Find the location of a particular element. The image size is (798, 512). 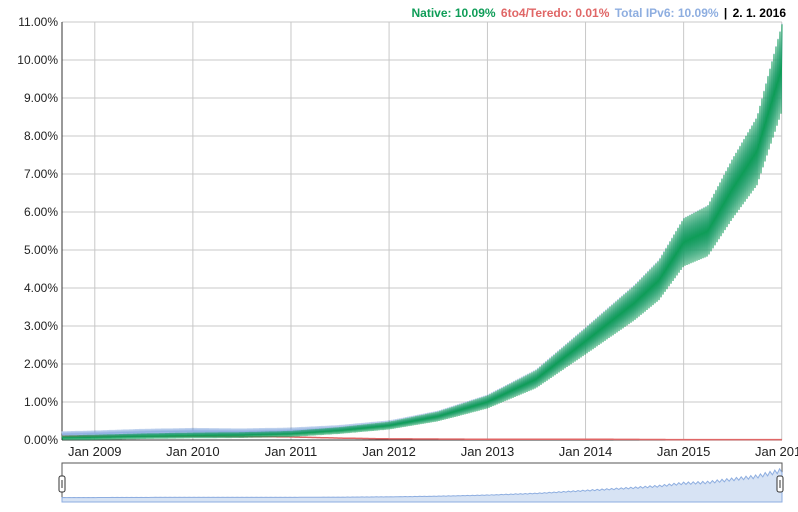

x-tick-label: Jan 2016 is located at coordinates (776, 451).